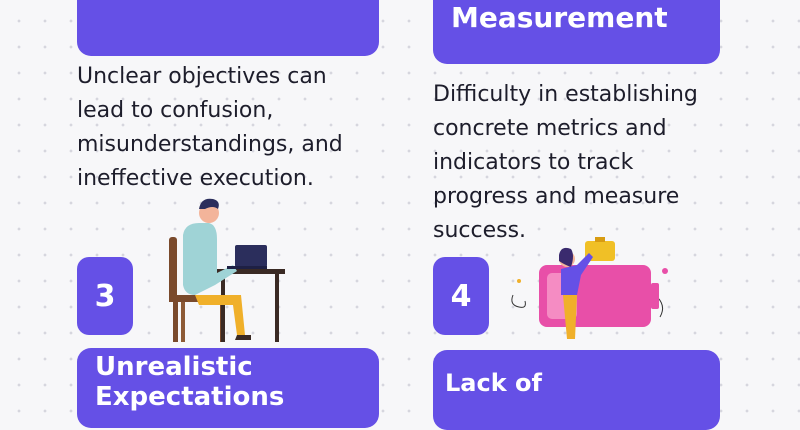  I want to click on section-2-header-card: Measurement, so click(576, 32).